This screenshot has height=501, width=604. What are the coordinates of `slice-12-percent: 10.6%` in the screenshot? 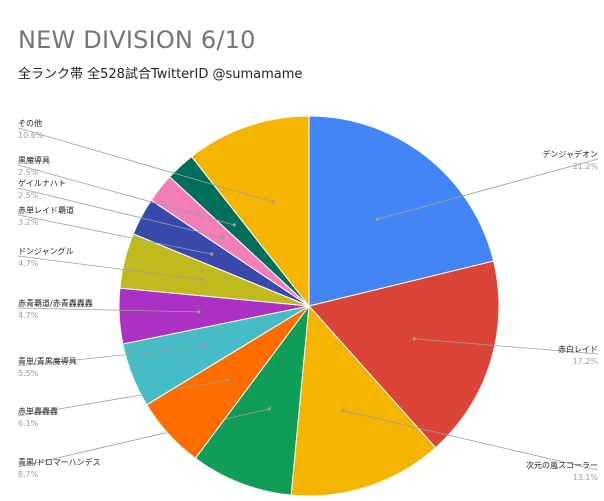 It's located at (31, 135).